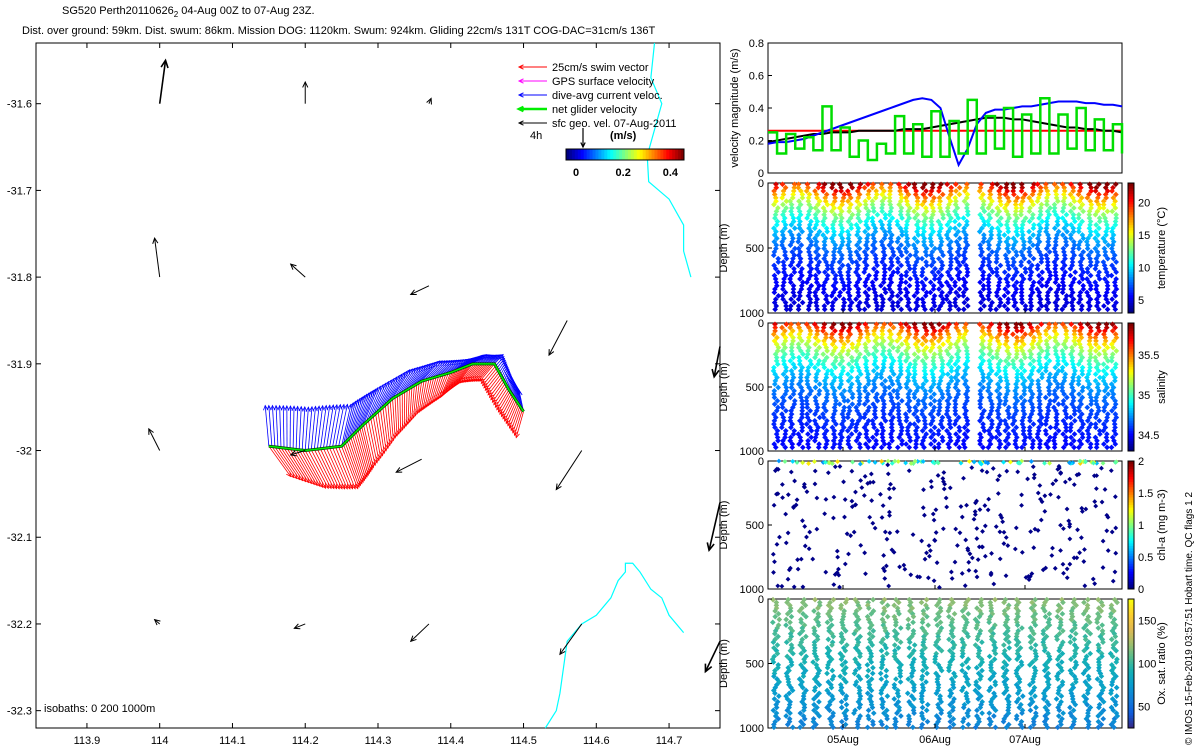 The width and height of the screenshot is (1200, 750). I want to click on velocity-y-label: velocity magnitude (m/s), so click(735, 107).